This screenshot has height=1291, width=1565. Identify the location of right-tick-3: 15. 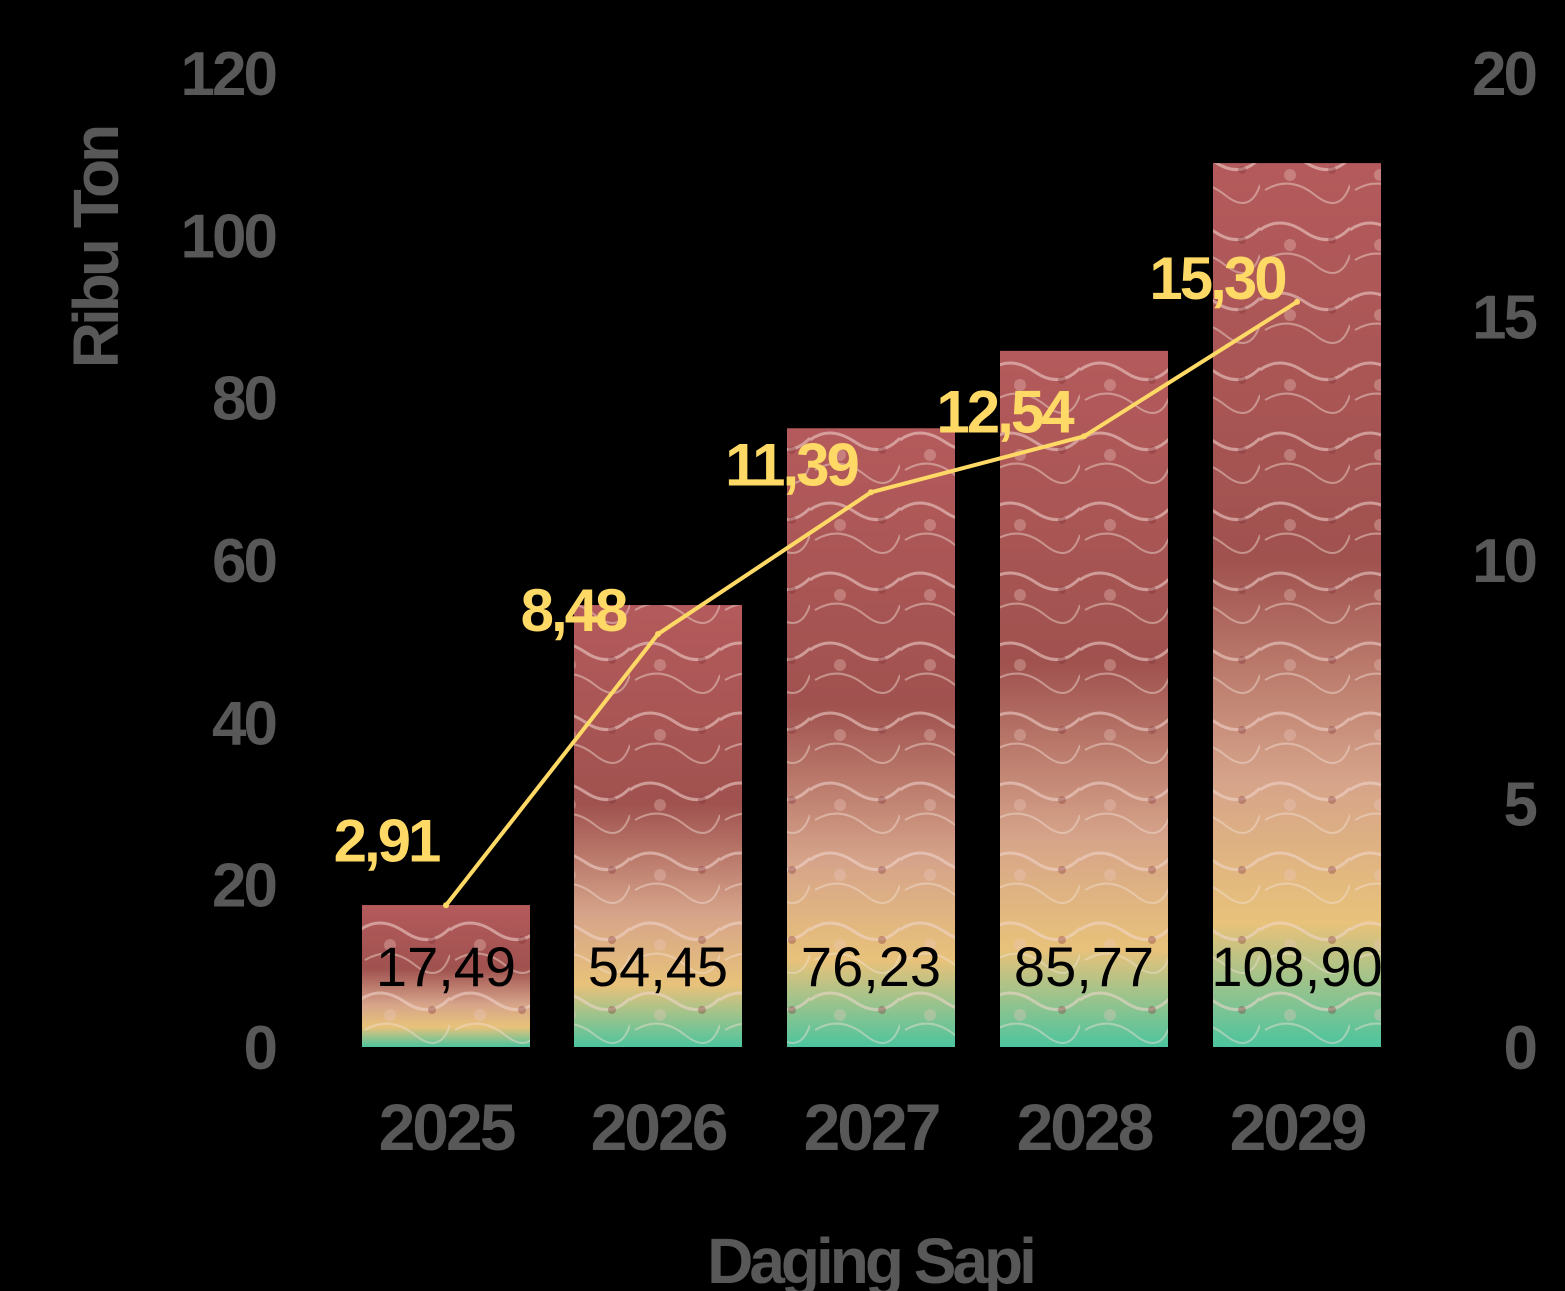
(1504, 318).